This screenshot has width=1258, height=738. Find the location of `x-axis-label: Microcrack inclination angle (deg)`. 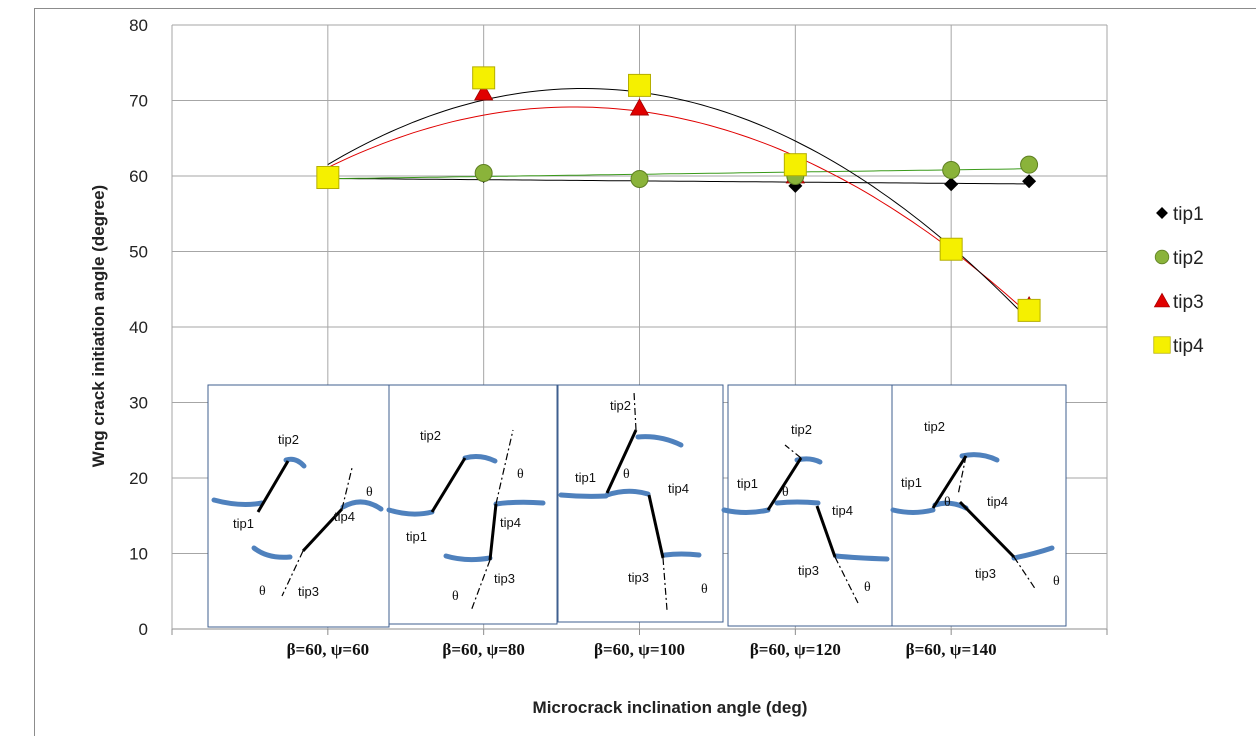

x-axis-label: Microcrack inclination angle (deg) is located at coordinates (670, 707).